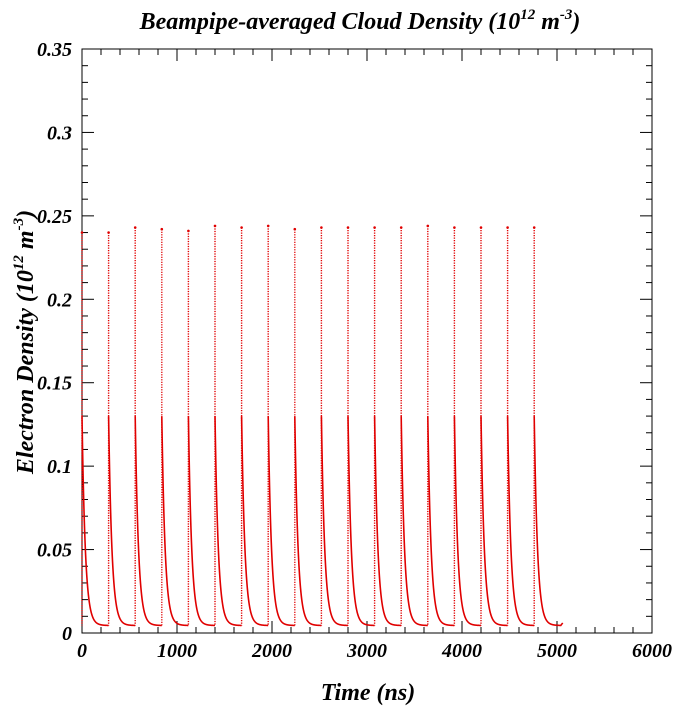  Describe the element at coordinates (547, 22) in the screenshot. I see `chart-title-mid: m` at that location.